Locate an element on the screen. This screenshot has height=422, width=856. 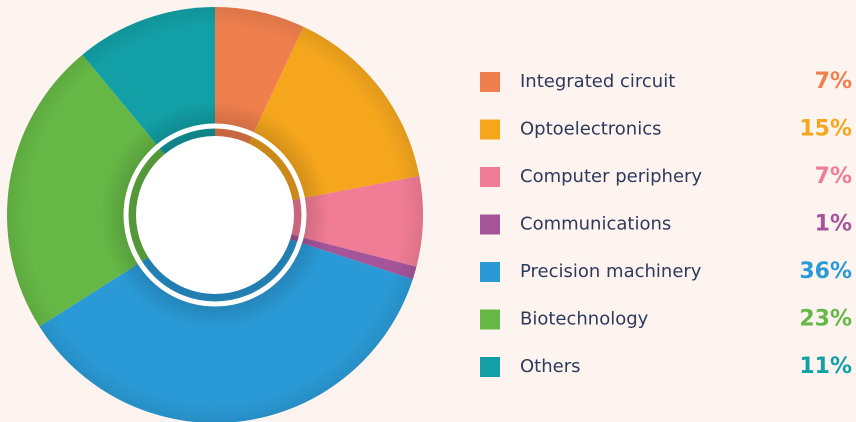
hole is located at coordinates (215, 215).